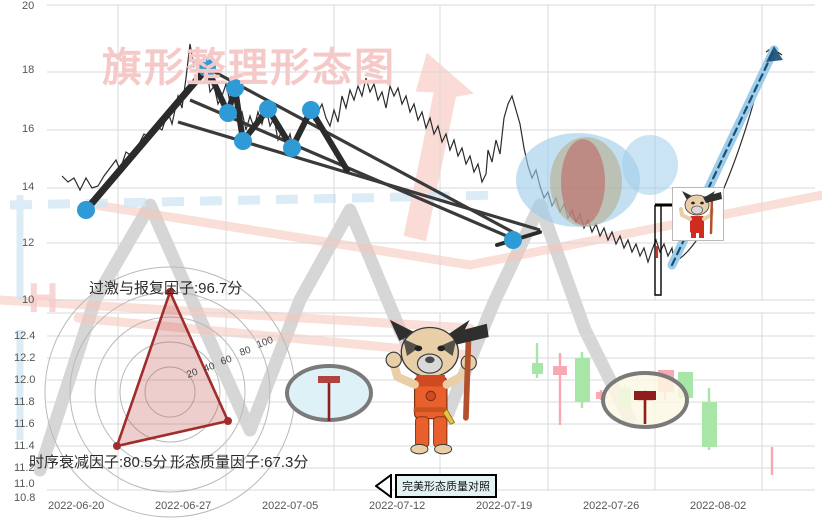  I want to click on highlight-ellipse-tan, so click(586, 182).